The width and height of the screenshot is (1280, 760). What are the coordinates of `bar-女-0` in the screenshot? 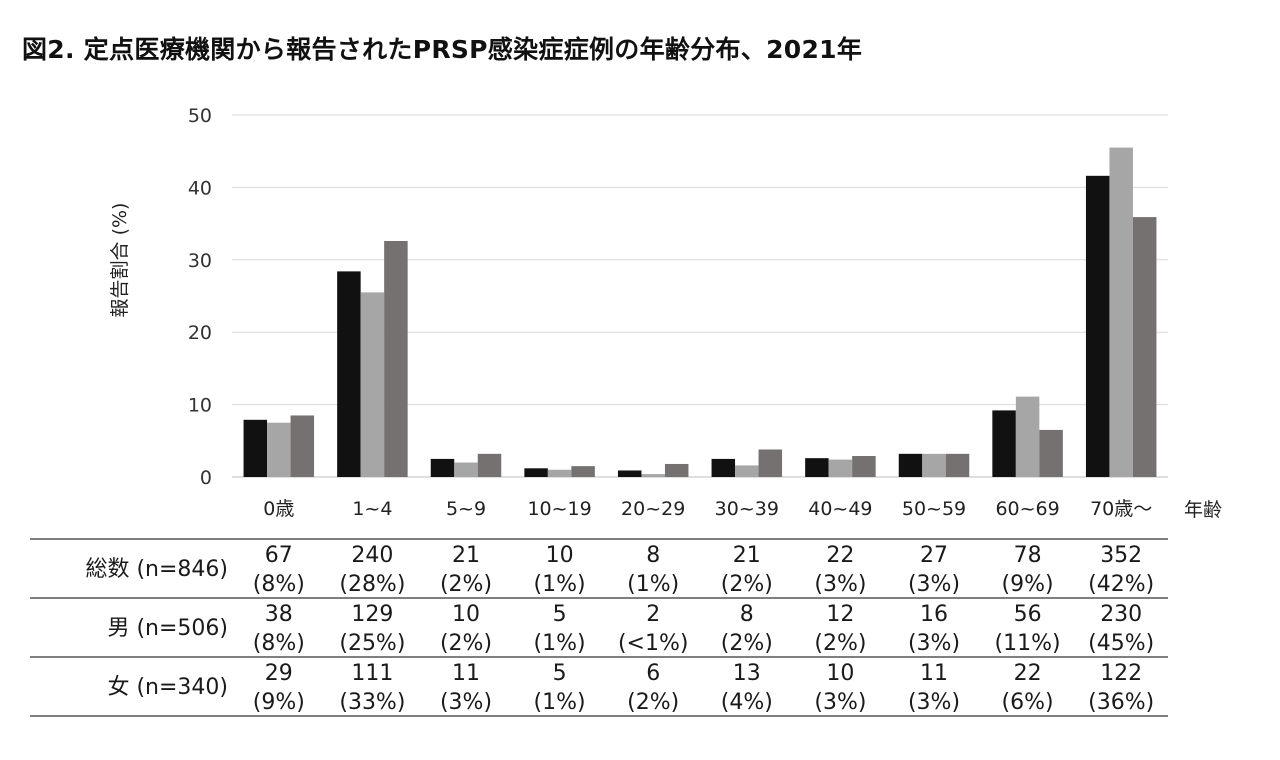 It's located at (302, 446).